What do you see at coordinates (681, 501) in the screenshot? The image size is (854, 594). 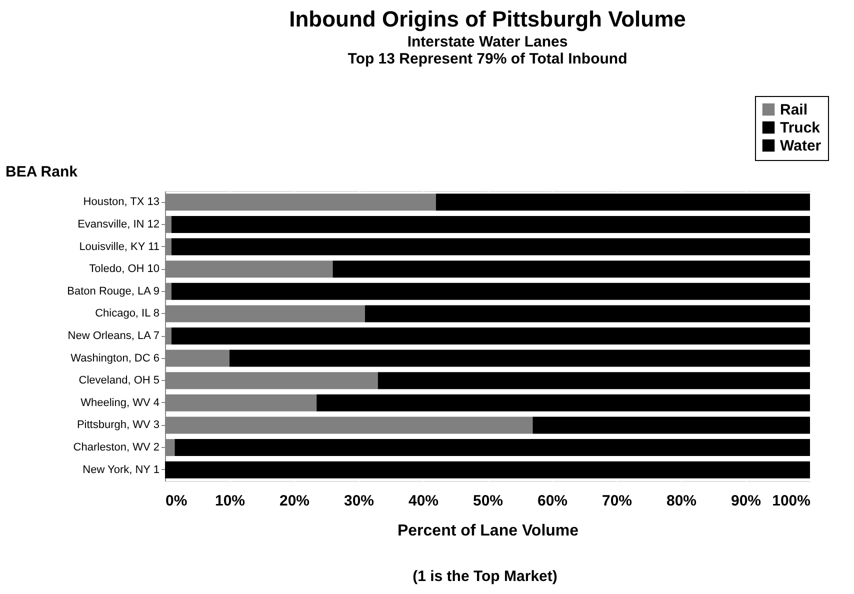 I see `x-tick-label: 80%` at bounding box center [681, 501].